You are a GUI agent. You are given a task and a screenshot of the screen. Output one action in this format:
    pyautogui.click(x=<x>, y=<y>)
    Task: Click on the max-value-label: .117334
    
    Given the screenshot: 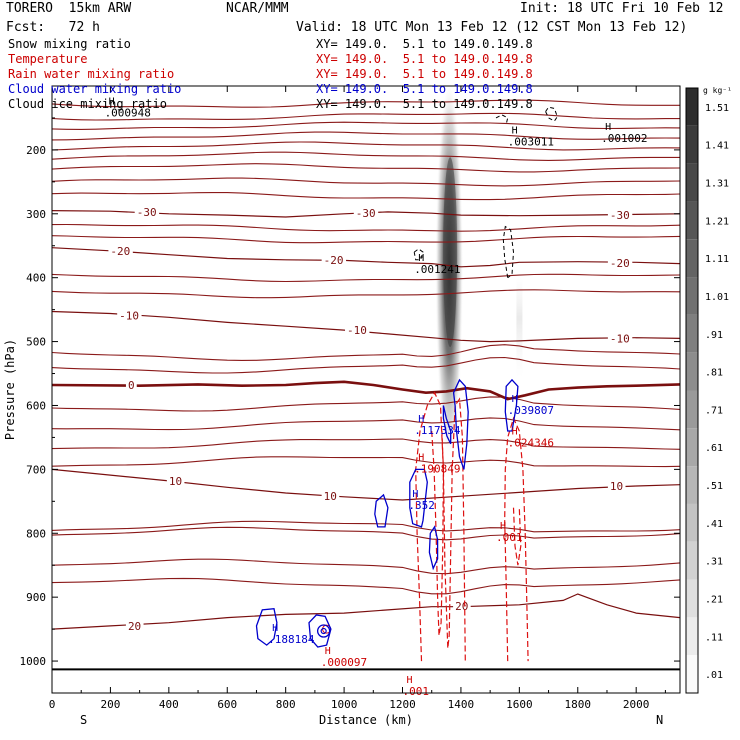 What is the action you would take?
    pyautogui.click(x=437, y=430)
    